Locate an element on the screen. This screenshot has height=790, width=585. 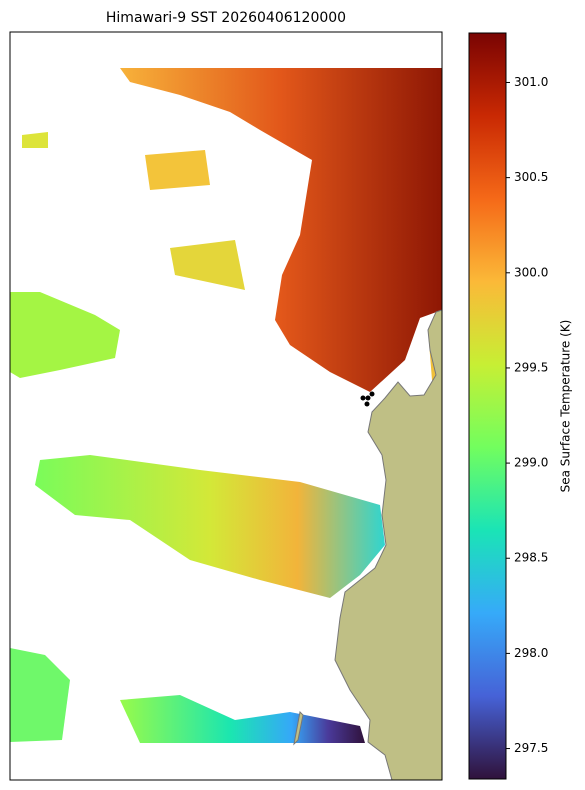
colorbar-tick-label: 299.0 is located at coordinates (531, 463).